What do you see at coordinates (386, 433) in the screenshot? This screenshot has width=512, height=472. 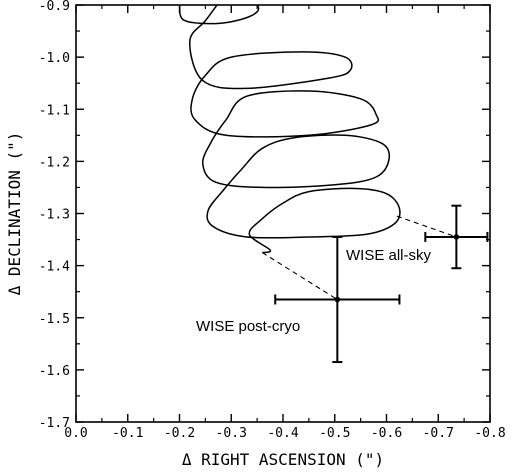 I see `x-tick-label: -0.6` at bounding box center [386, 433].